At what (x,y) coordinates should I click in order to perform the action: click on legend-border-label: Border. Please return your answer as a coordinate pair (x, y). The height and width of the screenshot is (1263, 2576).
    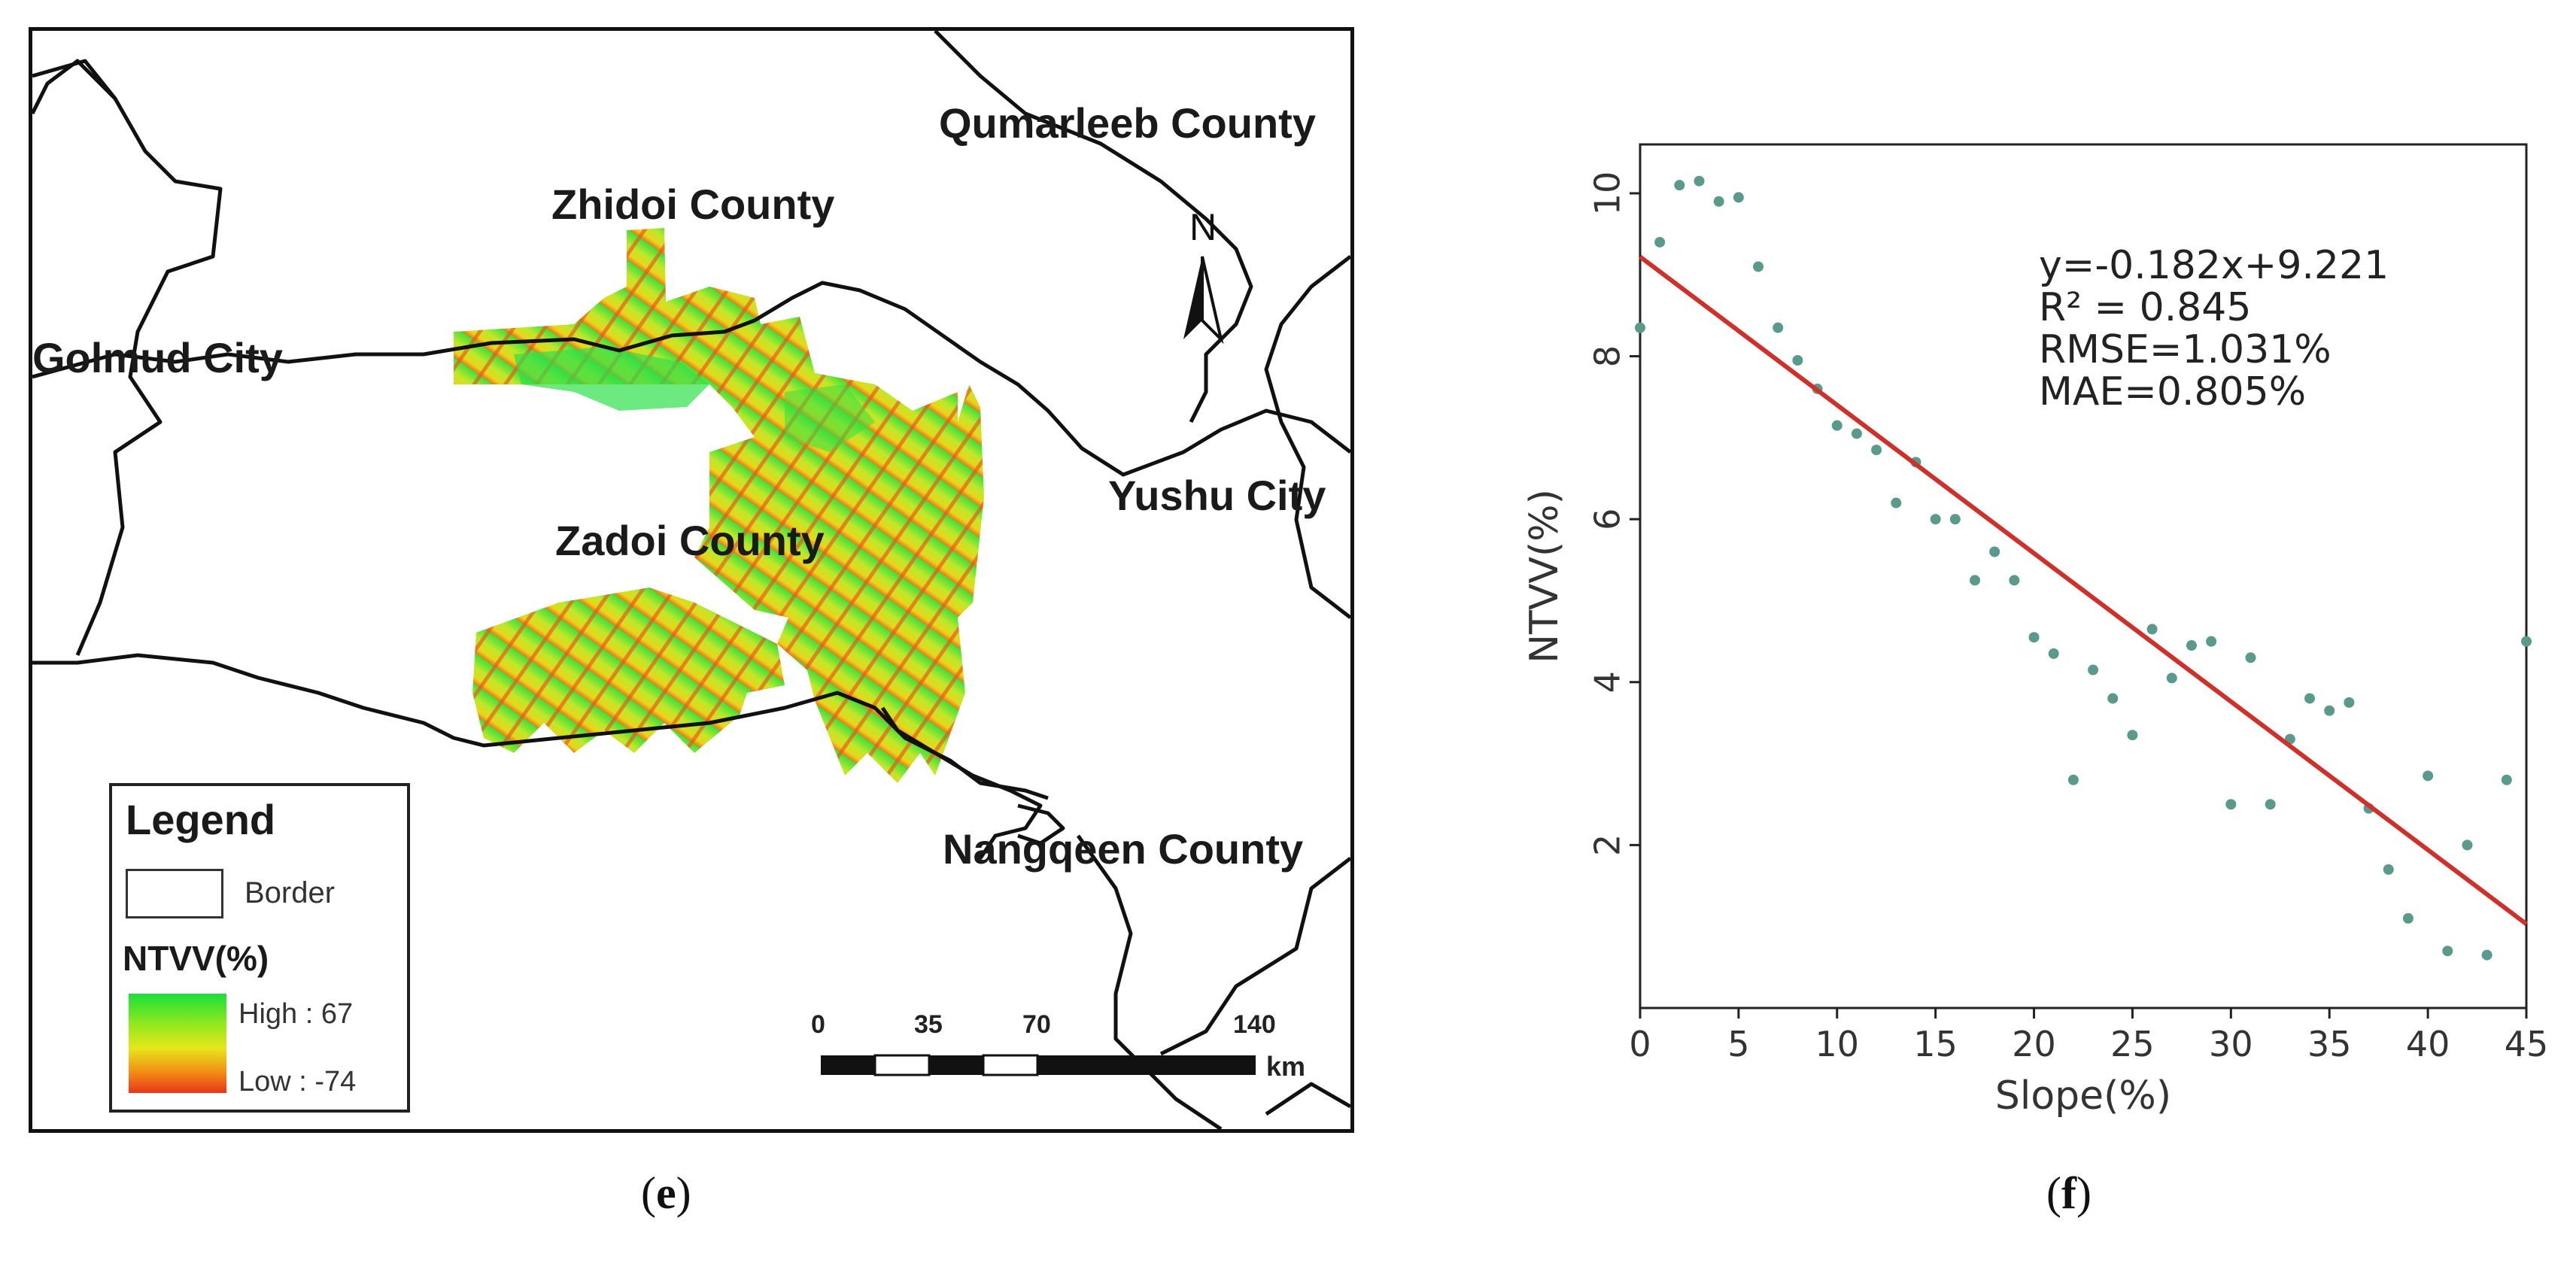
    Looking at the image, I should click on (290, 892).